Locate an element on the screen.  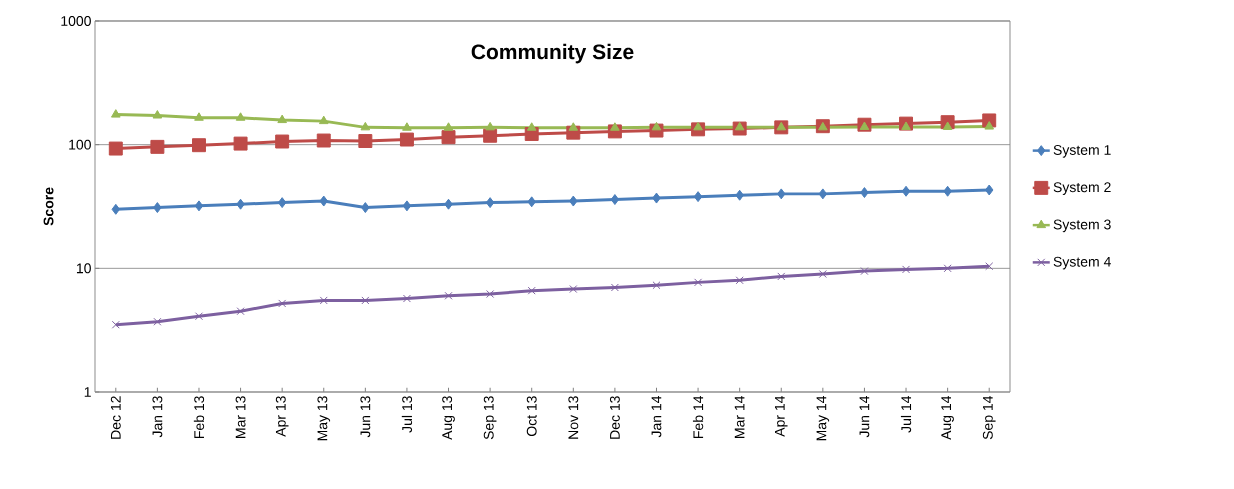
x-tick-label: Dec 12 is located at coordinates (115, 417).